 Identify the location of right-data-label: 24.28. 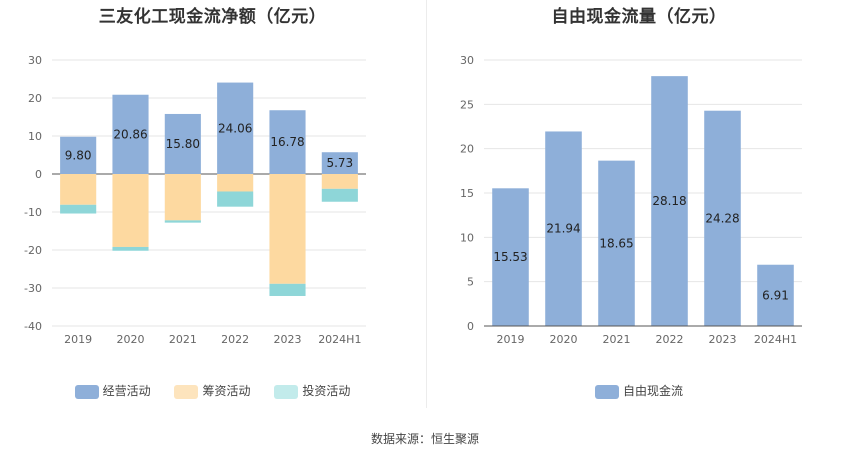
(722, 218).